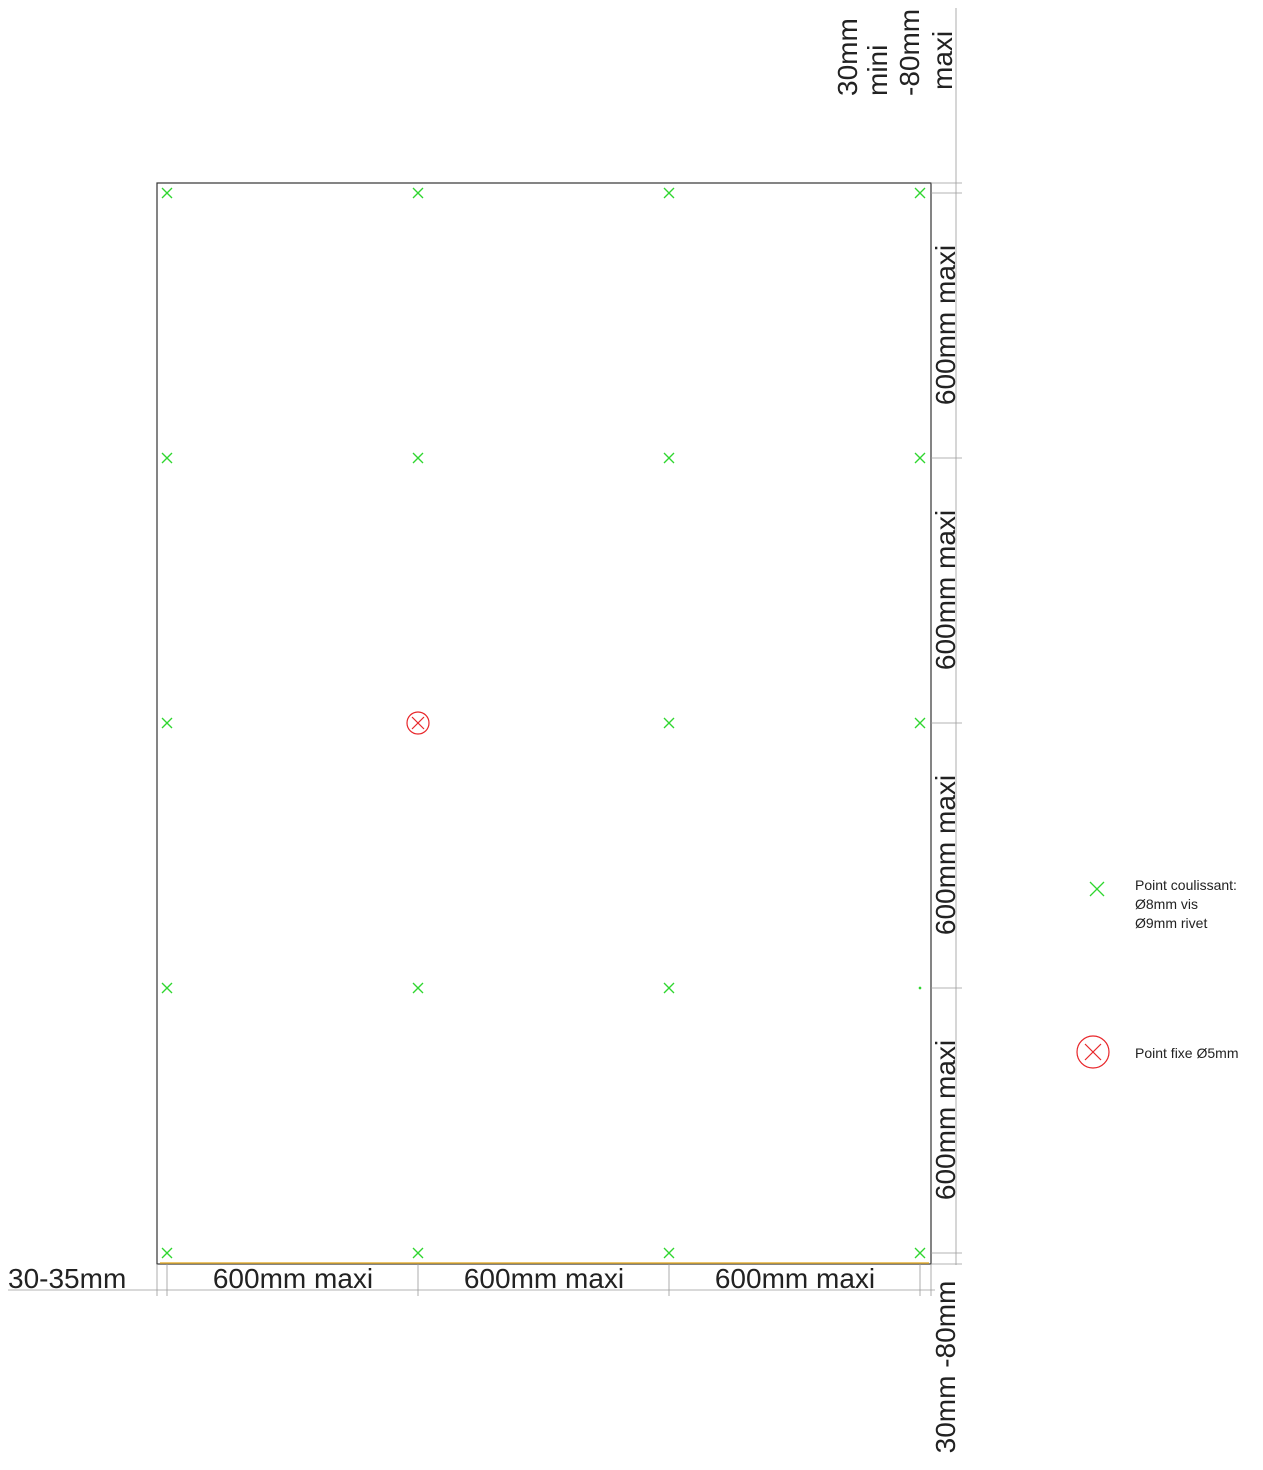 This screenshot has width=1263, height=1470. Describe the element at coordinates (1166, 904) in the screenshot. I see `legend-sliding-point-screw: Ø8mm vis` at that location.